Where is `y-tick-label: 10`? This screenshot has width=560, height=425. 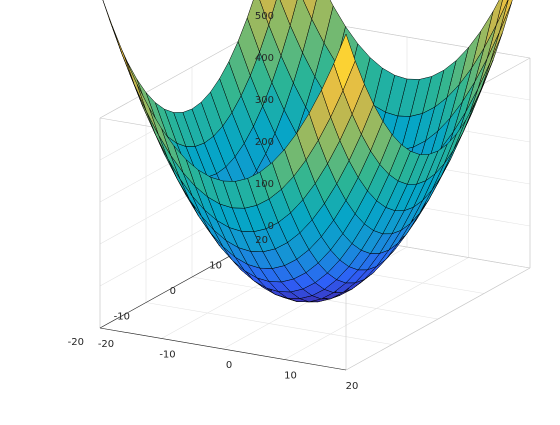 y-tick-label: 10 is located at coordinates (215, 266).